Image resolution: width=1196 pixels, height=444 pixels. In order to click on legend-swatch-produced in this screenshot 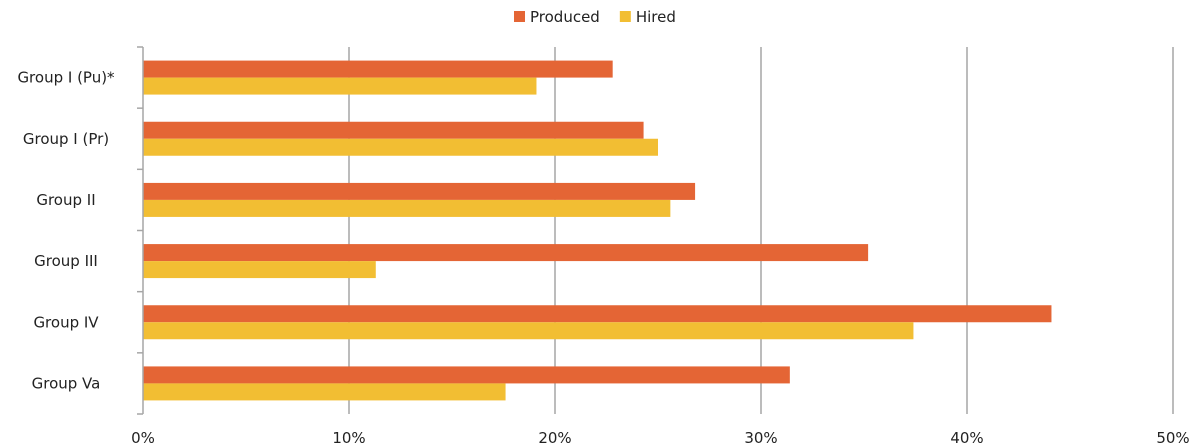, I will do `click(519, 16)`.